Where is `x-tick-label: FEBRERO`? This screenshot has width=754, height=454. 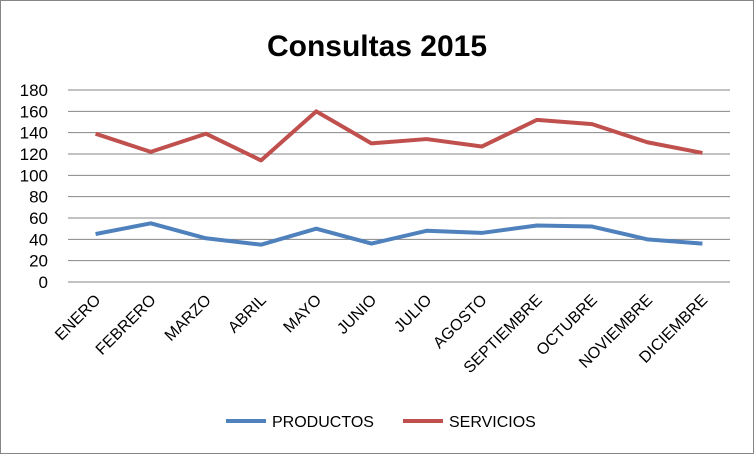 x-tick-label: FEBRERO is located at coordinates (126, 325).